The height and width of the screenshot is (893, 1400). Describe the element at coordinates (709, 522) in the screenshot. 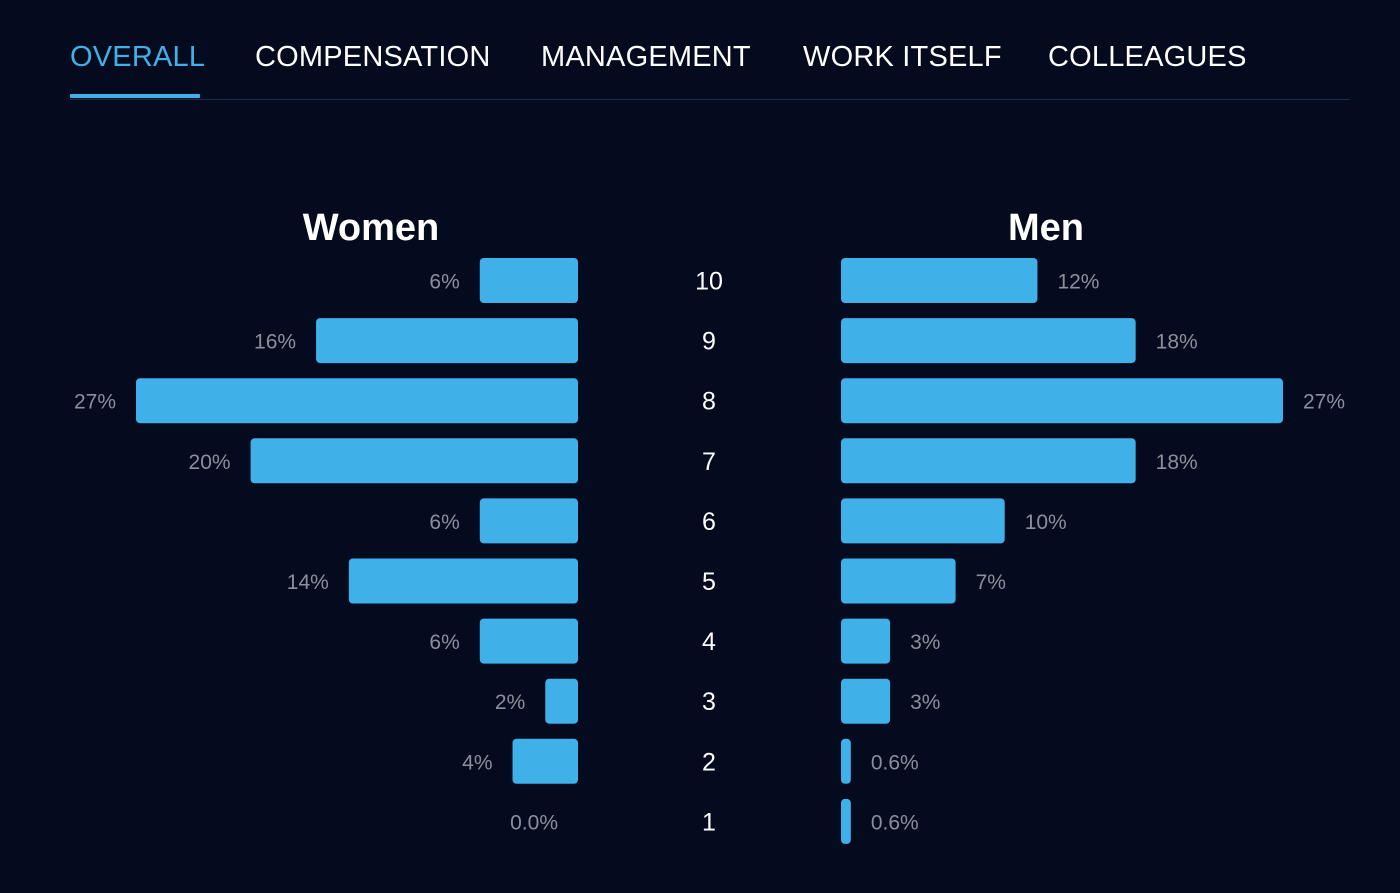

I see `category-label-6: 6` at that location.